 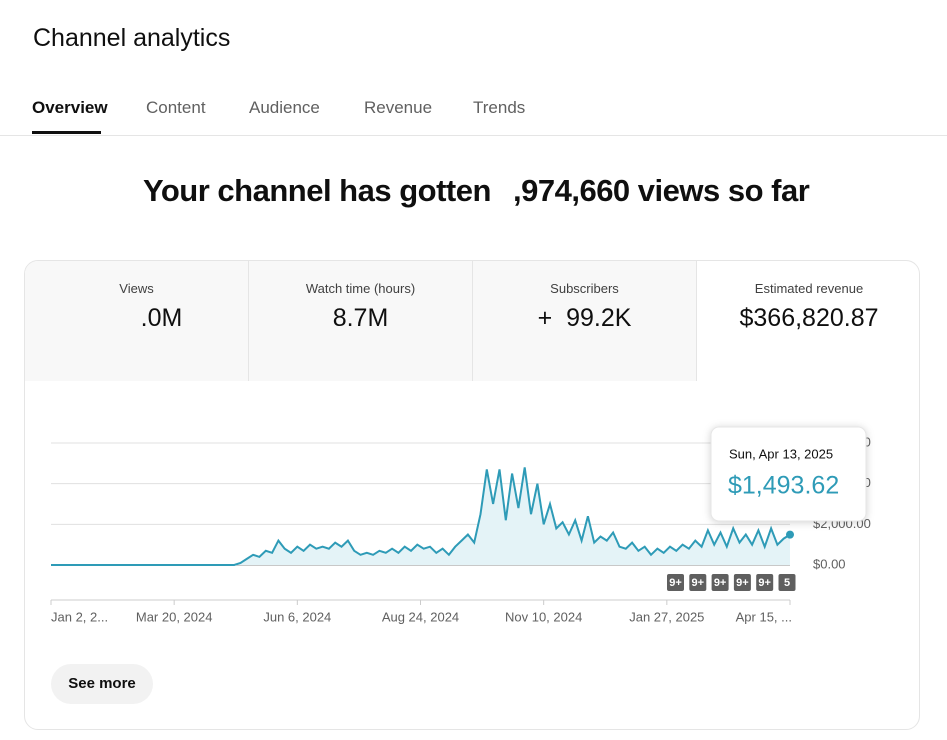 What do you see at coordinates (161, 318) in the screenshot?
I see `metric-value: .0M` at bounding box center [161, 318].